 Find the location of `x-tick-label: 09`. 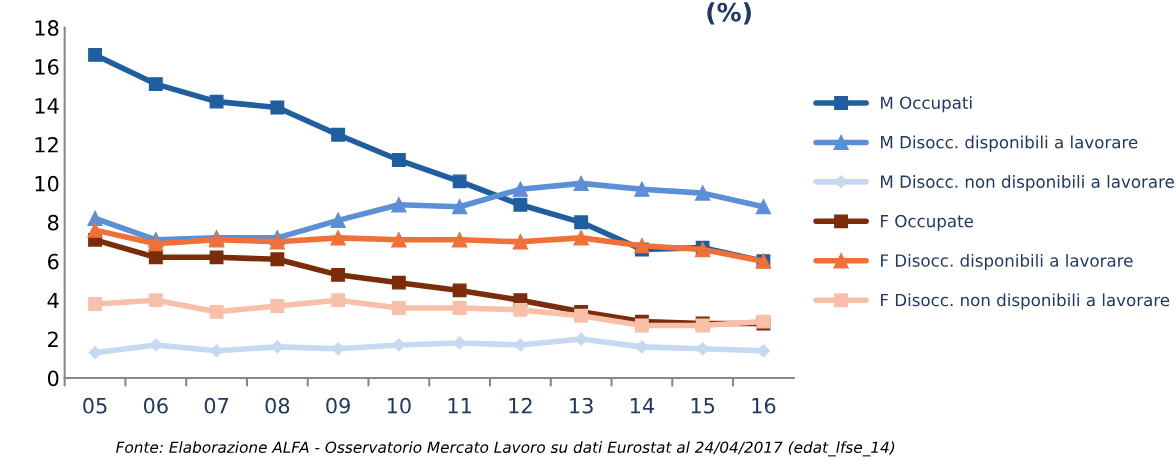

x-tick-label: 09 is located at coordinates (338, 405).